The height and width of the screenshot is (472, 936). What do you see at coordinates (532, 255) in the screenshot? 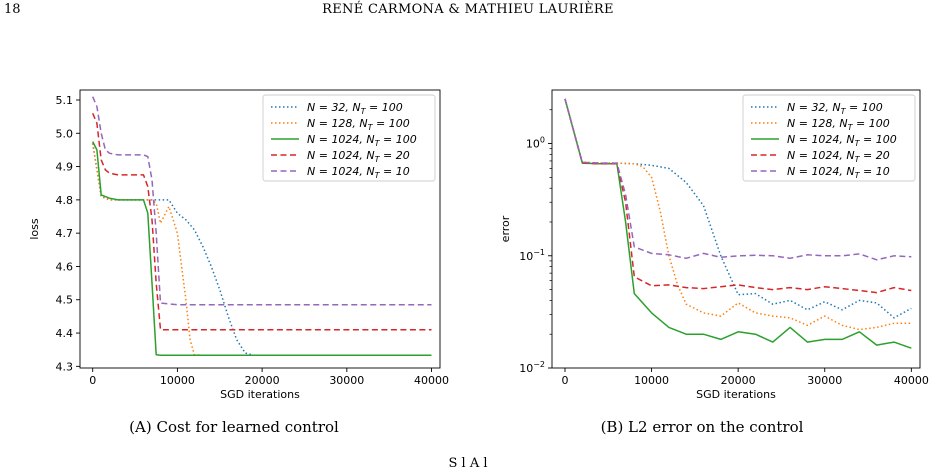
I see `y-tick-label: 10⁻¹` at bounding box center [532, 255].